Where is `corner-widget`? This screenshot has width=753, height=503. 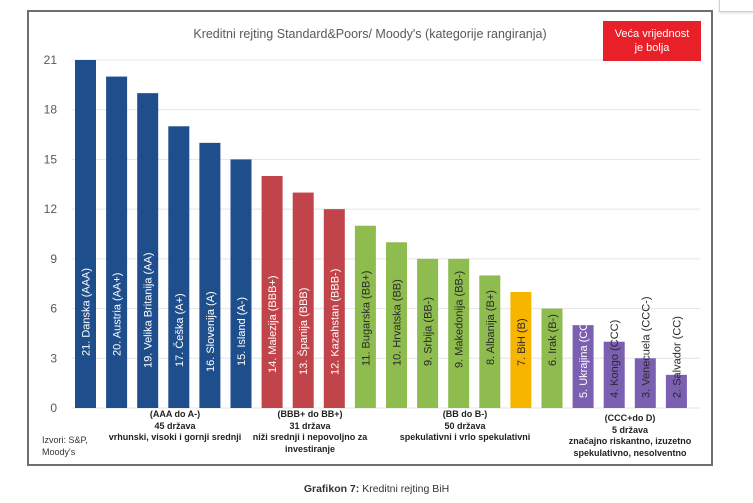 corner-widget is located at coordinates (736, 6).